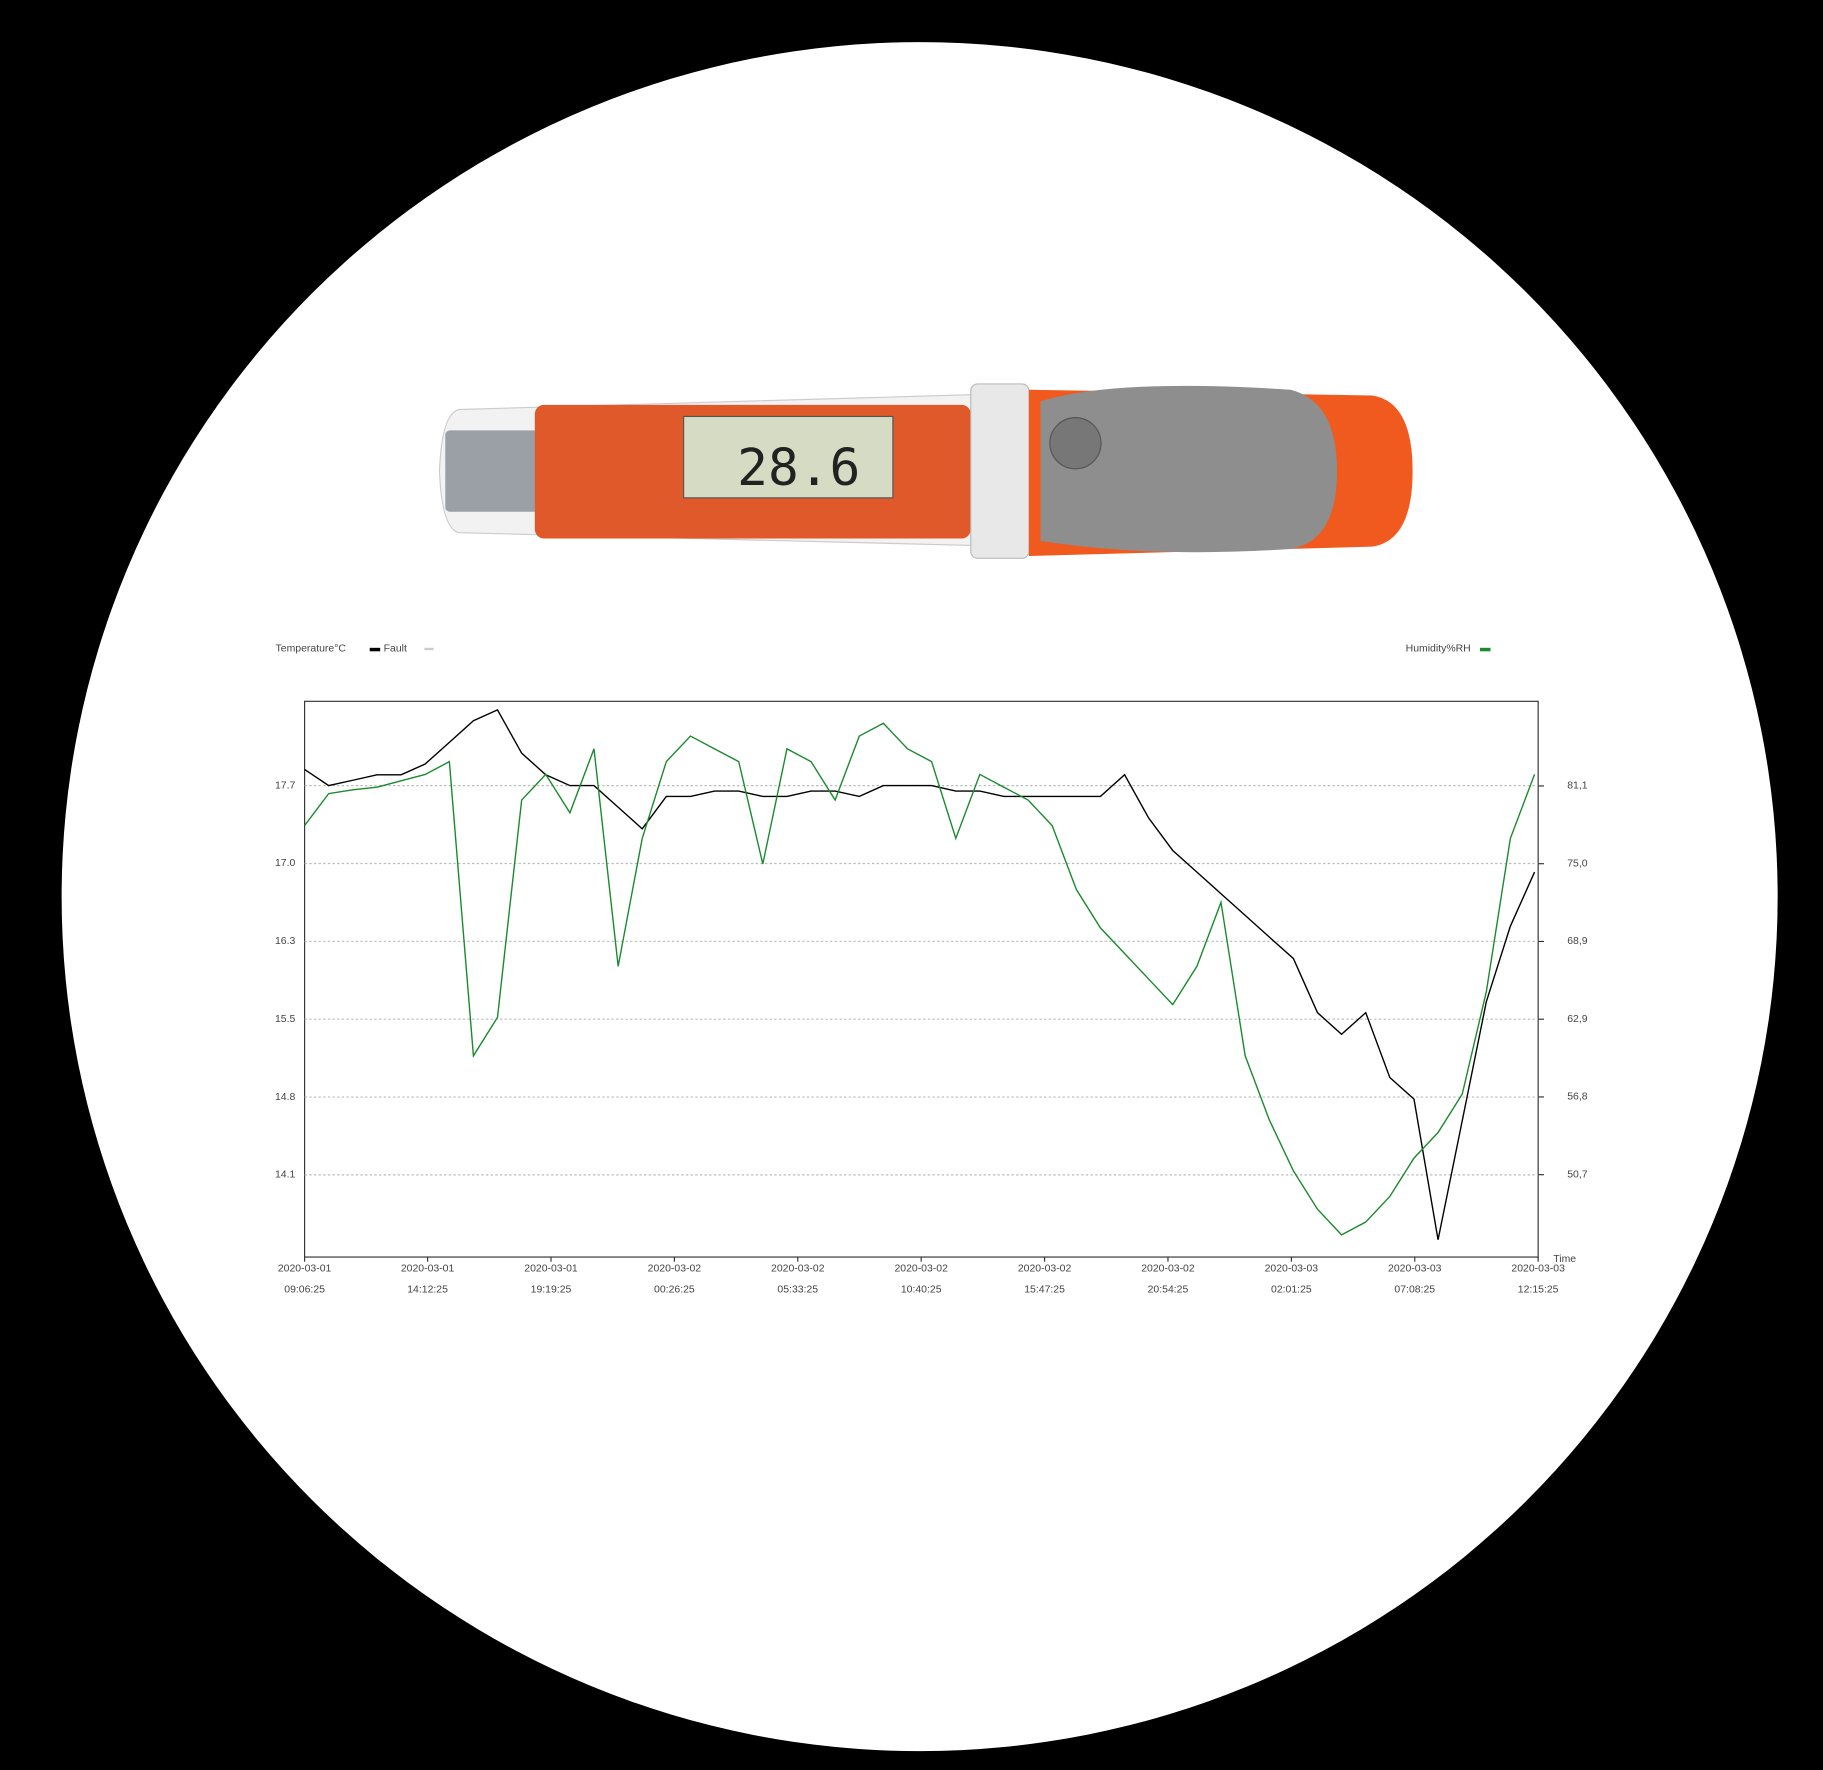  What do you see at coordinates (798, 468) in the screenshot?
I see `lcd-reading: 28.6` at bounding box center [798, 468].